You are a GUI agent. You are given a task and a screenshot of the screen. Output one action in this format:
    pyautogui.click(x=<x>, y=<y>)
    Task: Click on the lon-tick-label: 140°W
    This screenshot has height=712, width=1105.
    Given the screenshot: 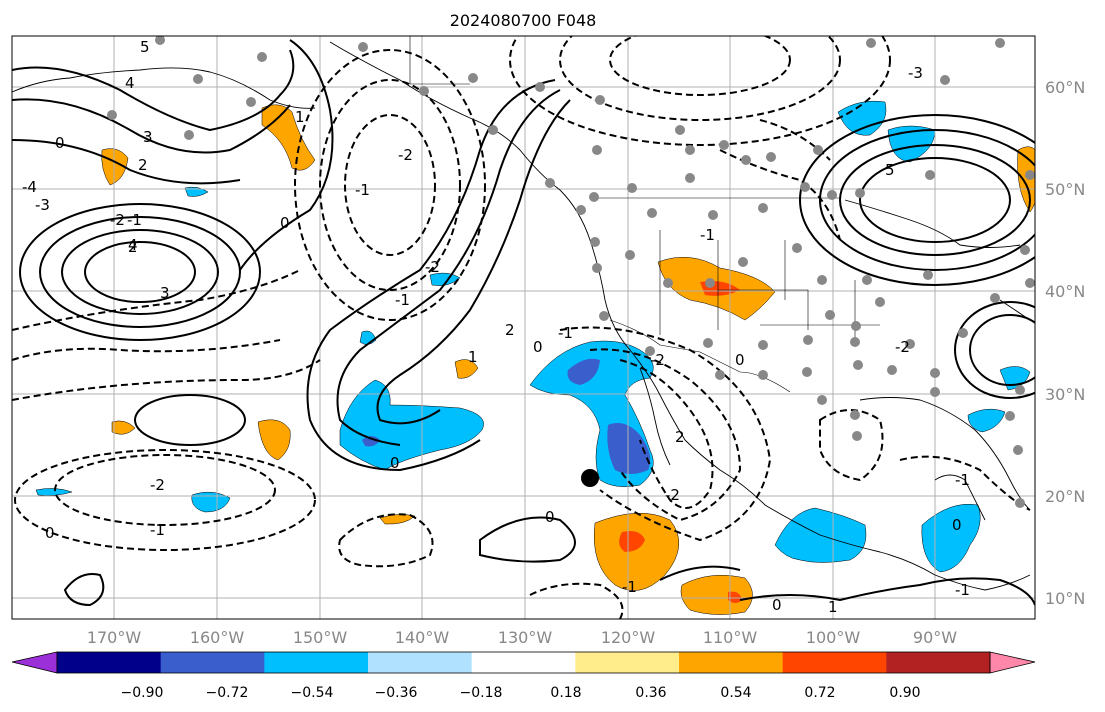 What is the action you would take?
    pyautogui.click(x=422, y=637)
    